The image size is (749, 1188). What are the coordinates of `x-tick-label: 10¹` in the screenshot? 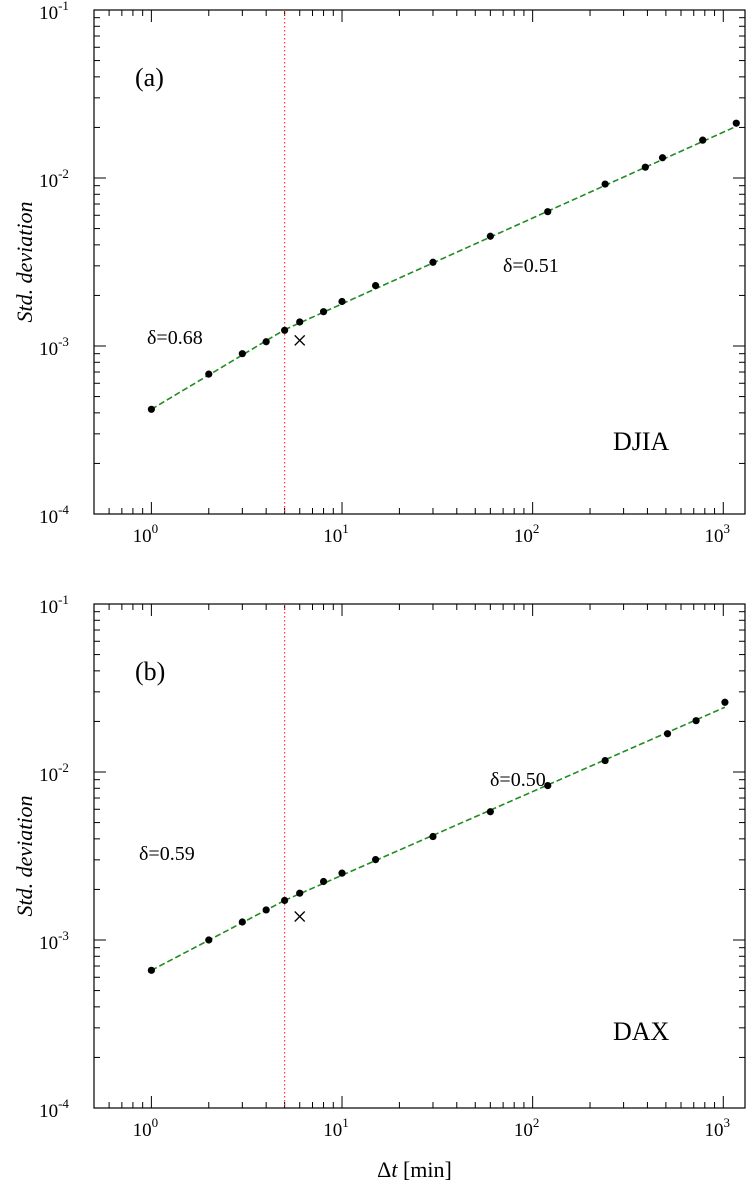 It's located at (336, 534).